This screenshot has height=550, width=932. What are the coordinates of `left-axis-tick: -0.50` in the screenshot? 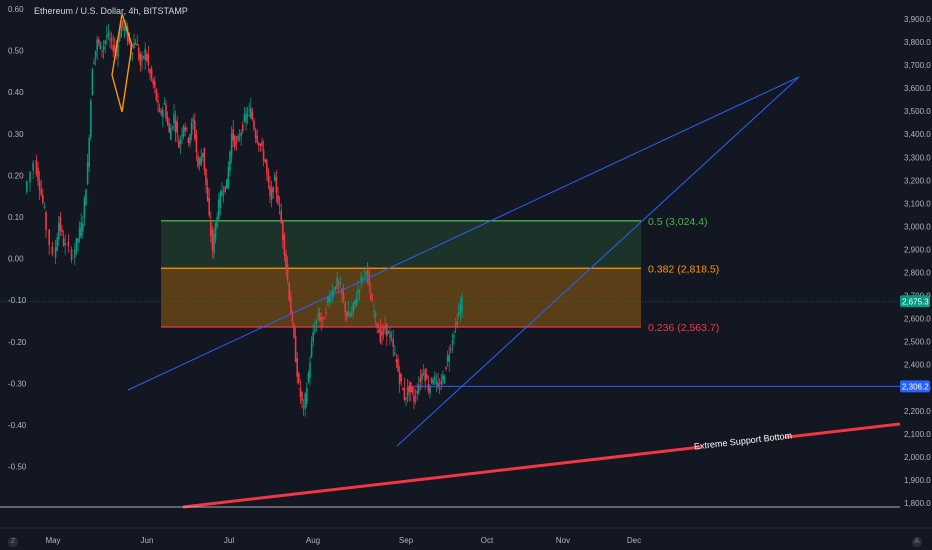 It's located at (17, 467).